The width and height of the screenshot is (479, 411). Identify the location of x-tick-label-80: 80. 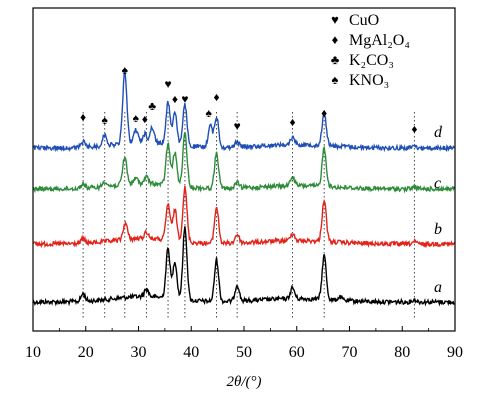
(402, 352).